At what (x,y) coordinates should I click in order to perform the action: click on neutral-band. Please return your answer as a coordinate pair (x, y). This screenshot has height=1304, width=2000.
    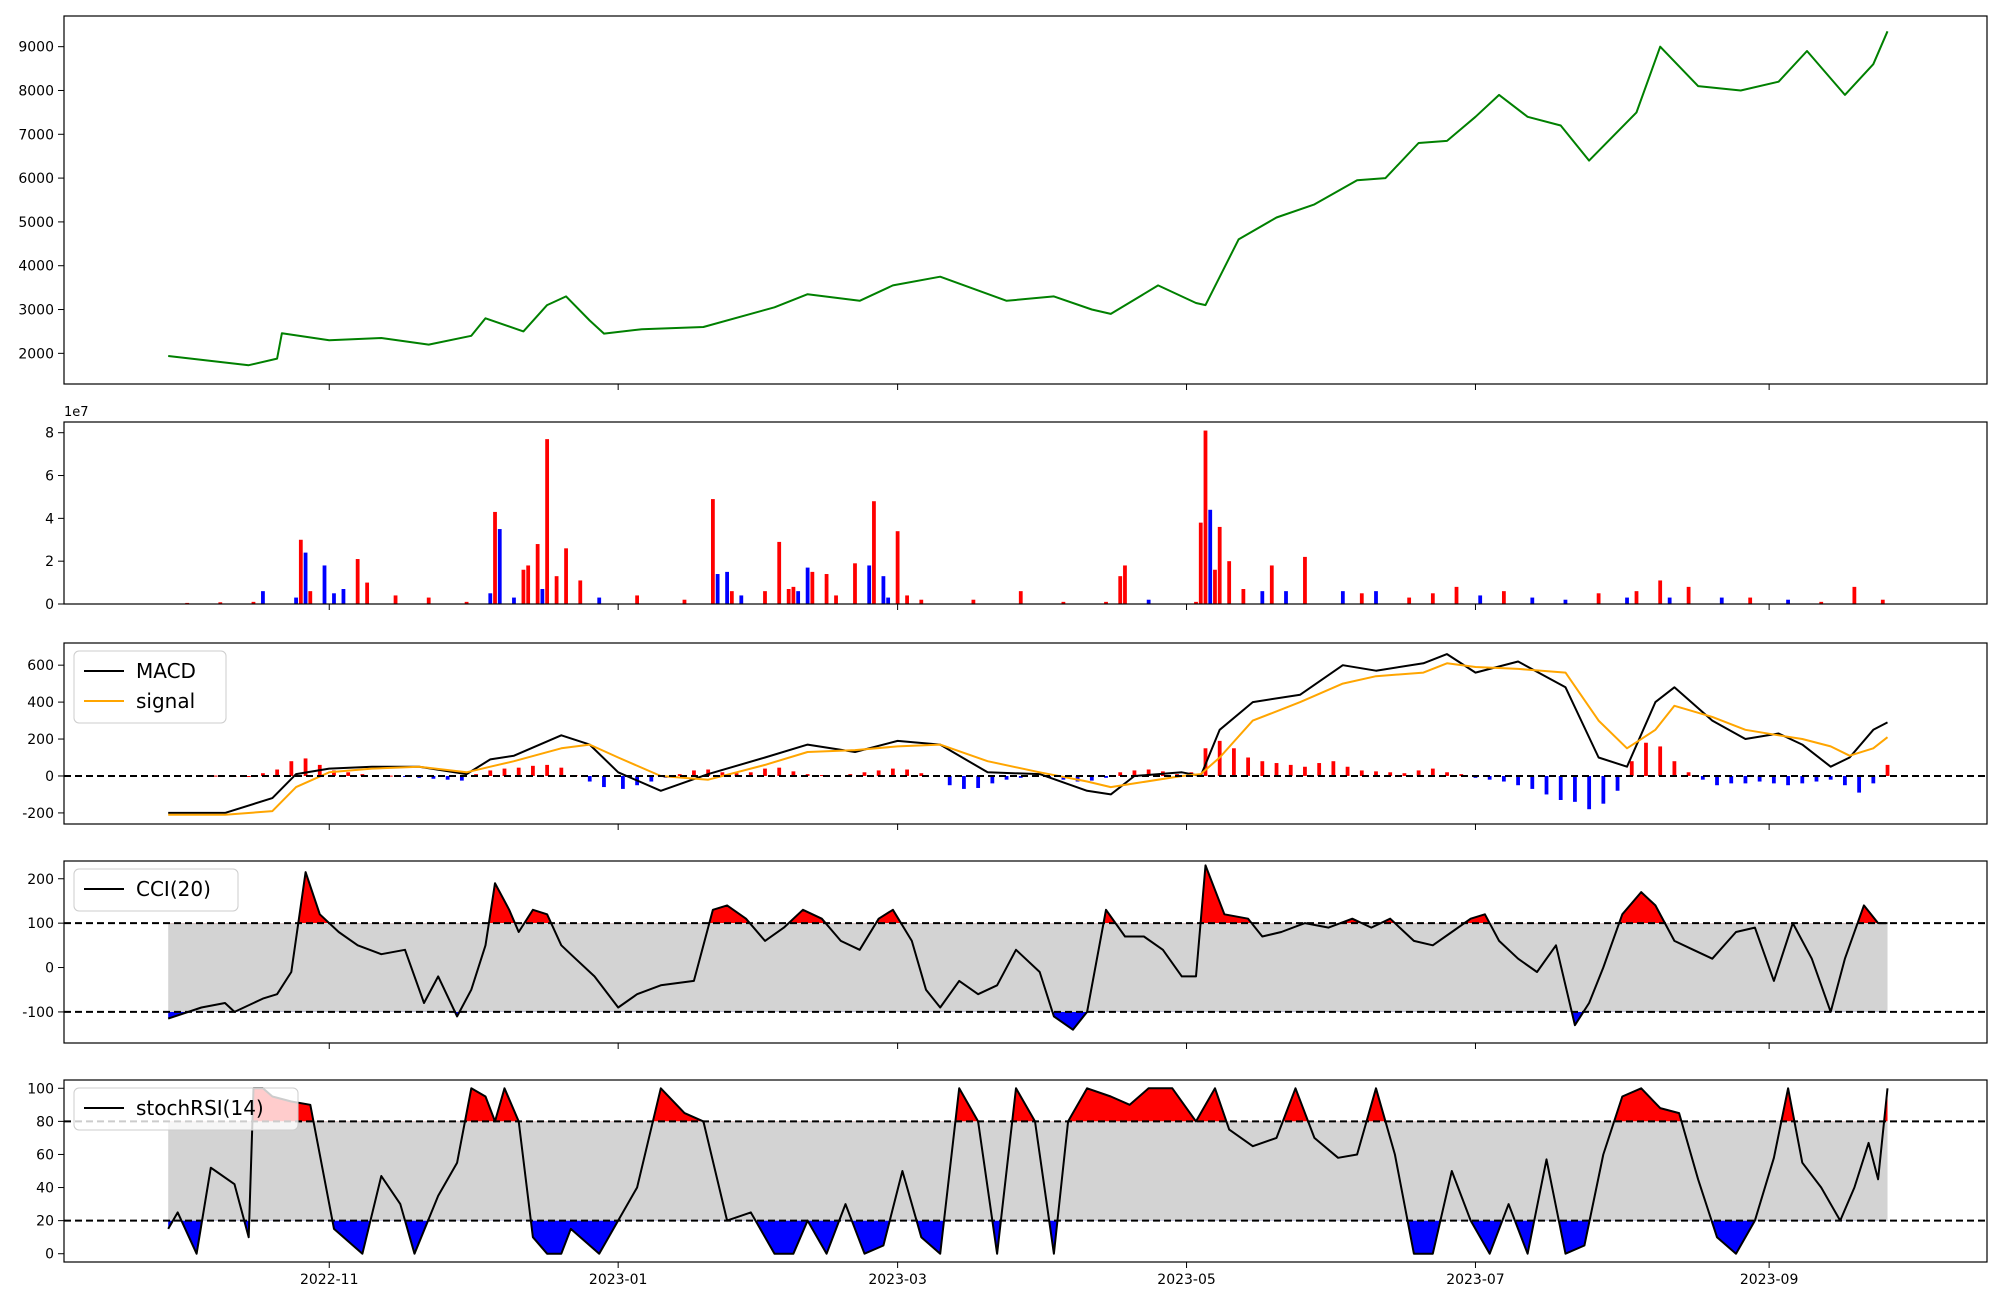
    Looking at the image, I should click on (1028, 967).